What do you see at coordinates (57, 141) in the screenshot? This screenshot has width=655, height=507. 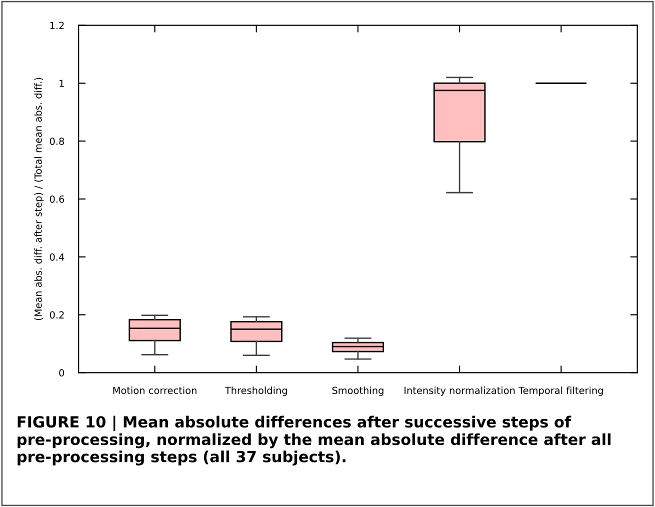 I see `y-tick-label: 0.8` at bounding box center [57, 141].